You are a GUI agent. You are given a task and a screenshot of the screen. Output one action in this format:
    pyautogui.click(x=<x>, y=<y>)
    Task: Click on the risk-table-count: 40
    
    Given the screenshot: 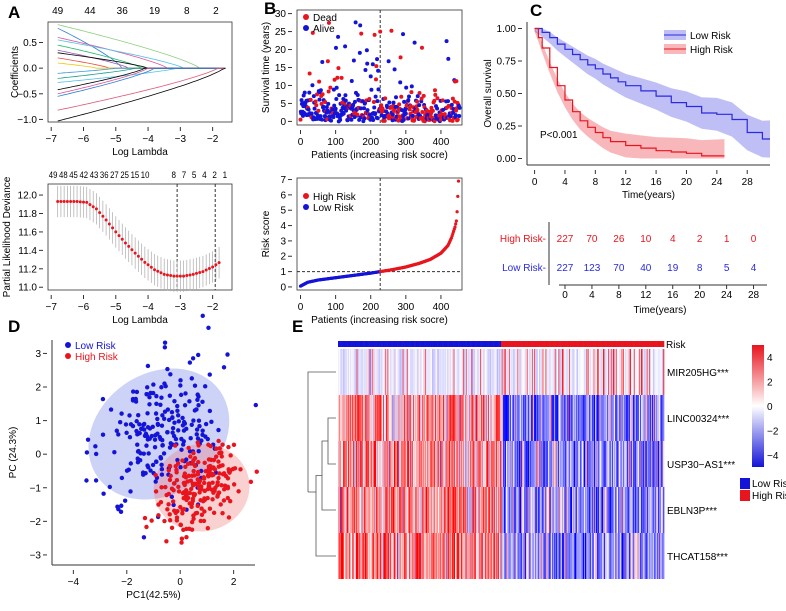 What is the action you would take?
    pyautogui.click(x=646, y=268)
    